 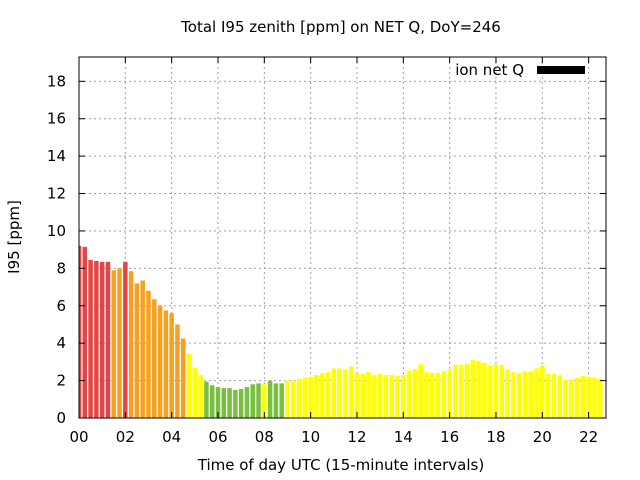 What do you see at coordinates (542, 437) in the screenshot?
I see `x-tick-label: 20` at bounding box center [542, 437].